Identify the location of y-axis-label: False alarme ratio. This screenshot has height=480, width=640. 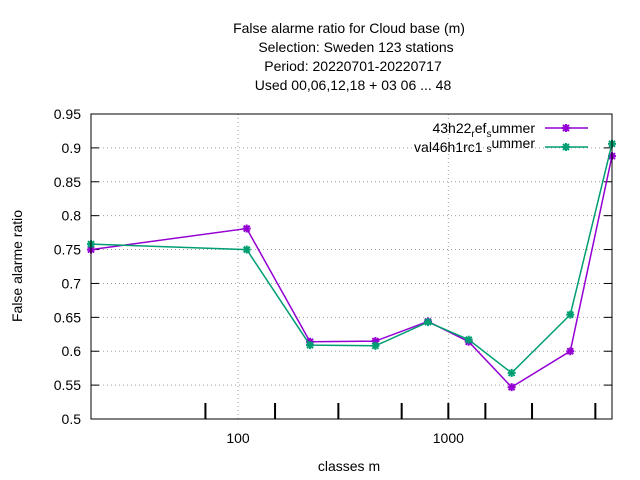
(17, 266).